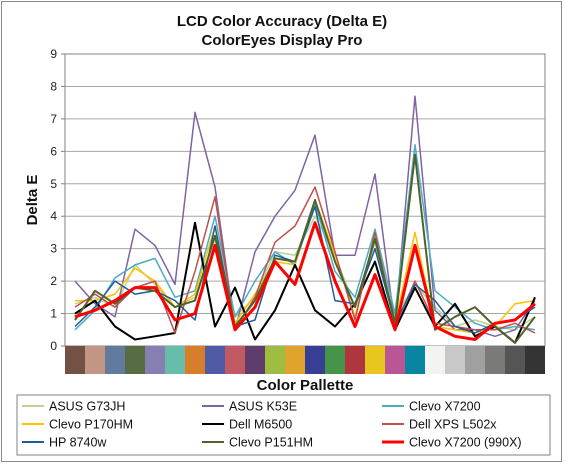 The width and height of the screenshot is (565, 465). Describe the element at coordinates (465, 443) in the screenshot. I see `legend-label: Clevo X7200 (990X)` at that location.